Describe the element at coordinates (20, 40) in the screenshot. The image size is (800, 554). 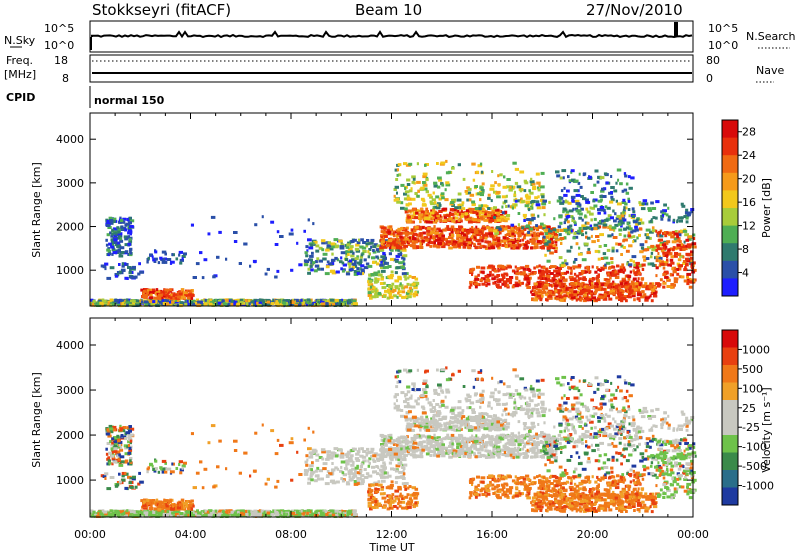
I see `nsky-label: N.Sky` at that location.